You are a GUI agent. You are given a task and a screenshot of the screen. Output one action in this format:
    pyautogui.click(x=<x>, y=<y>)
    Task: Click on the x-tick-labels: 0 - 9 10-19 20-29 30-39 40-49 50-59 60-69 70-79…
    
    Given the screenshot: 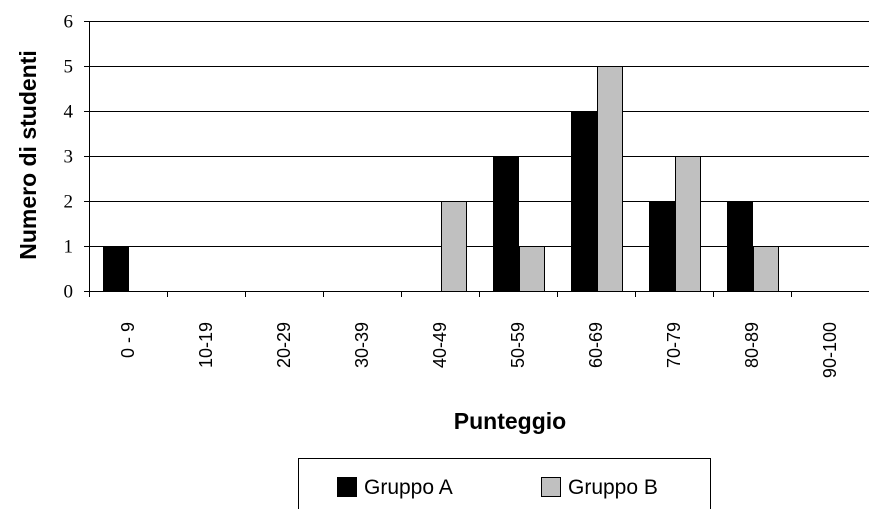 What is the action you would take?
    pyautogui.click(x=479, y=350)
    